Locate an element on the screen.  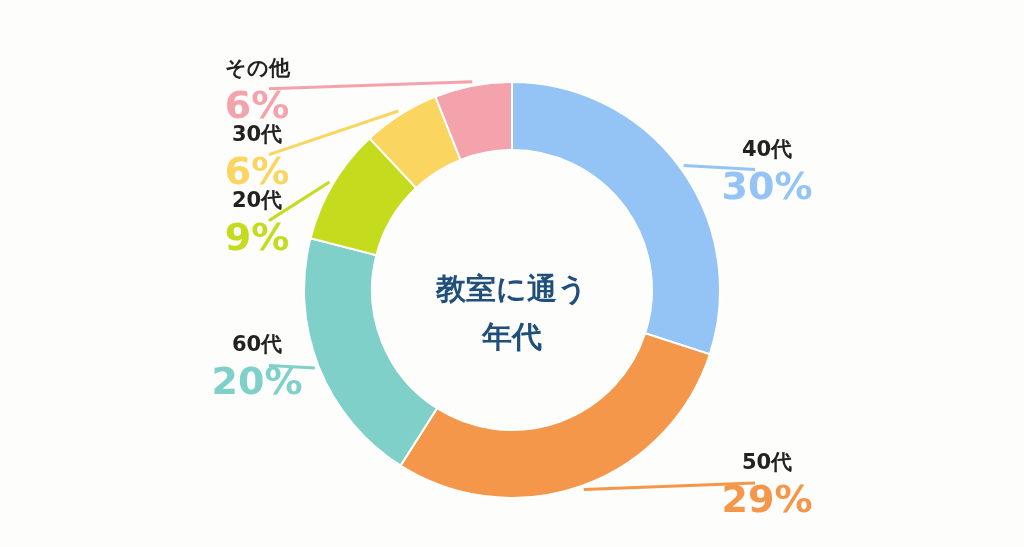
slice-label: 60代 is located at coordinates (257, 344).